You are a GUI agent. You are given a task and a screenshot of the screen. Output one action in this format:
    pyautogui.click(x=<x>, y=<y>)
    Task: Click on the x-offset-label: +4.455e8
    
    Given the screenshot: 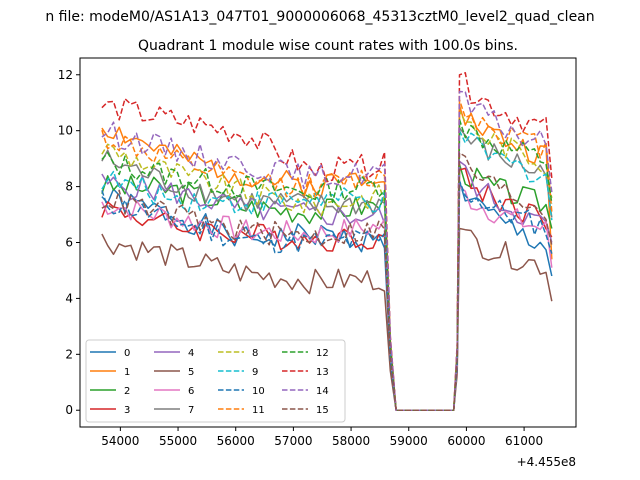 What is the action you would take?
    pyautogui.click(x=546, y=462)
    